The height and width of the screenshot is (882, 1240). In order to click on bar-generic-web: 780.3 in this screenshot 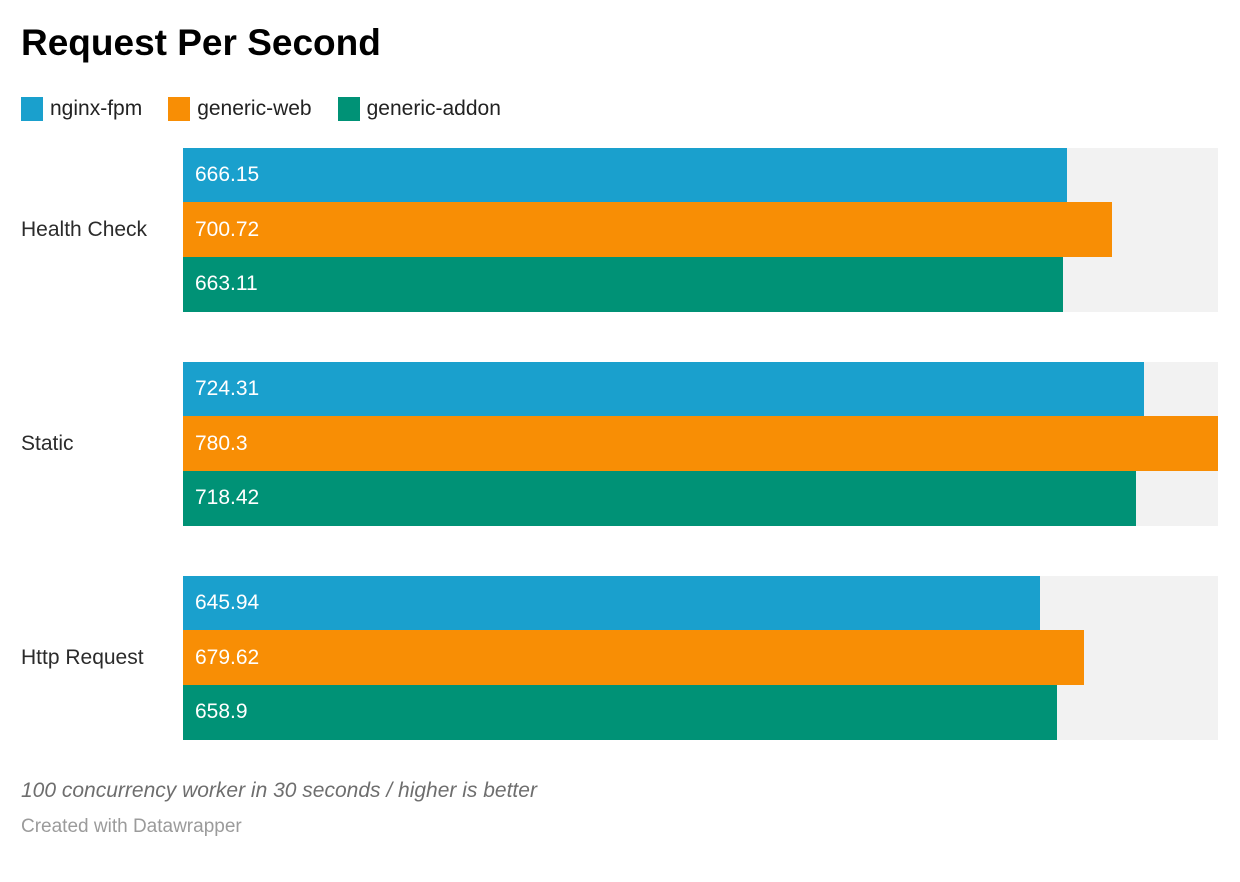, I will do `click(700, 443)`.